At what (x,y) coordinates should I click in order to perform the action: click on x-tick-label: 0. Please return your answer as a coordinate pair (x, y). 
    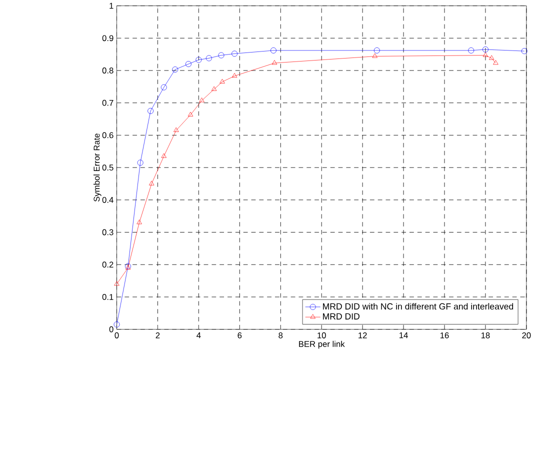
    Looking at the image, I should click on (116, 335).